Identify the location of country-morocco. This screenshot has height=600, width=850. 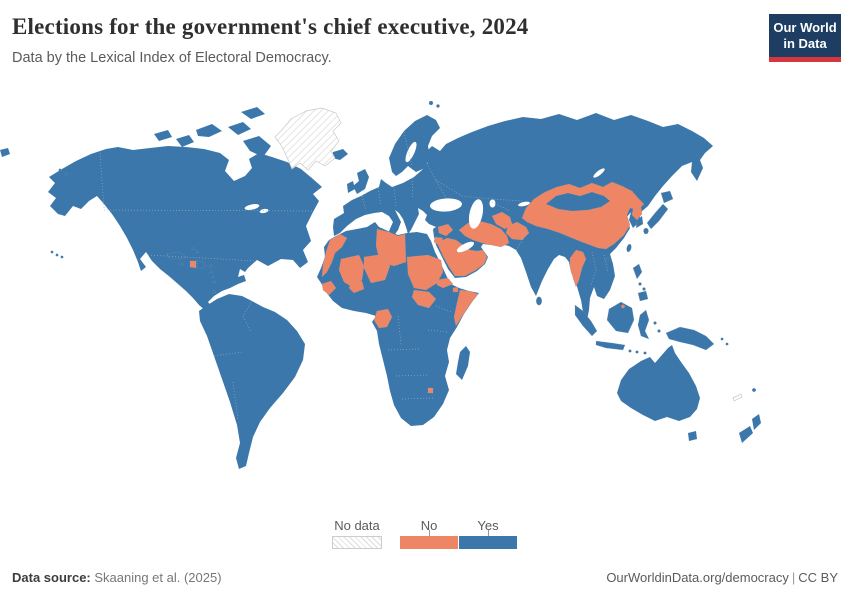
(334, 255).